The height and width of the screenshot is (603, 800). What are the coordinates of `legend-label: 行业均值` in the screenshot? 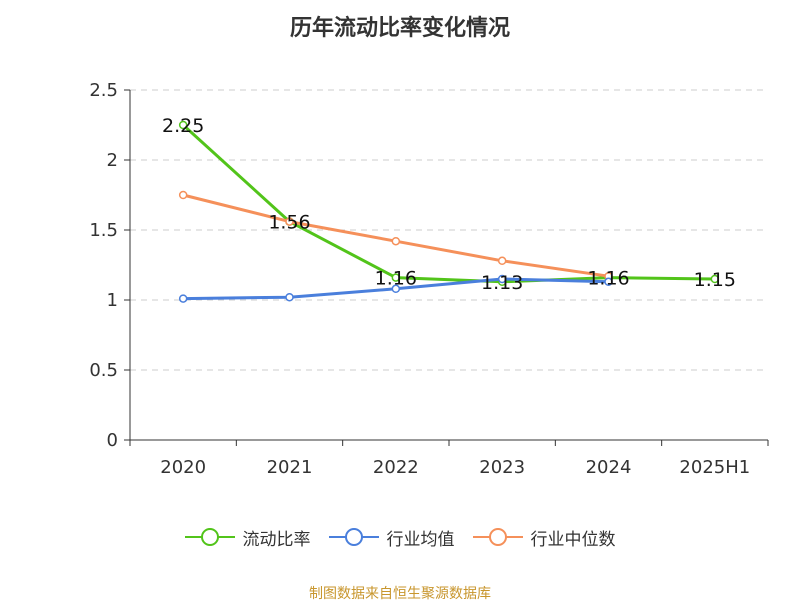 It's located at (420, 539).